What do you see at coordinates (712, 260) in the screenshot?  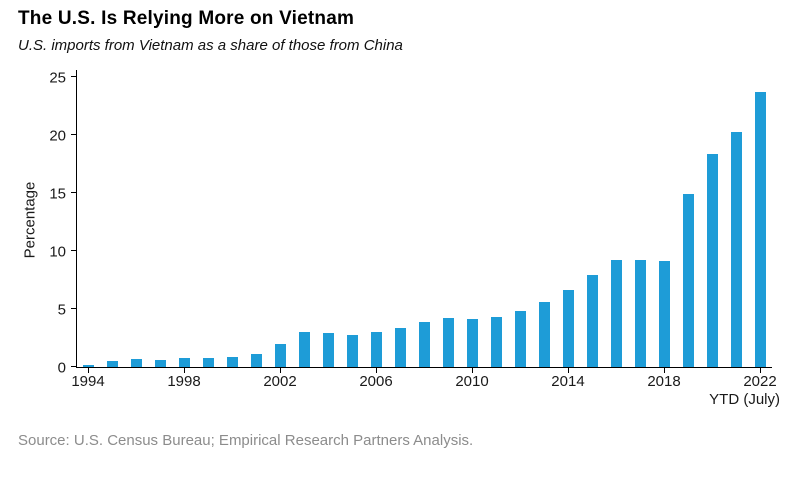 I see `bar-2020` at bounding box center [712, 260].